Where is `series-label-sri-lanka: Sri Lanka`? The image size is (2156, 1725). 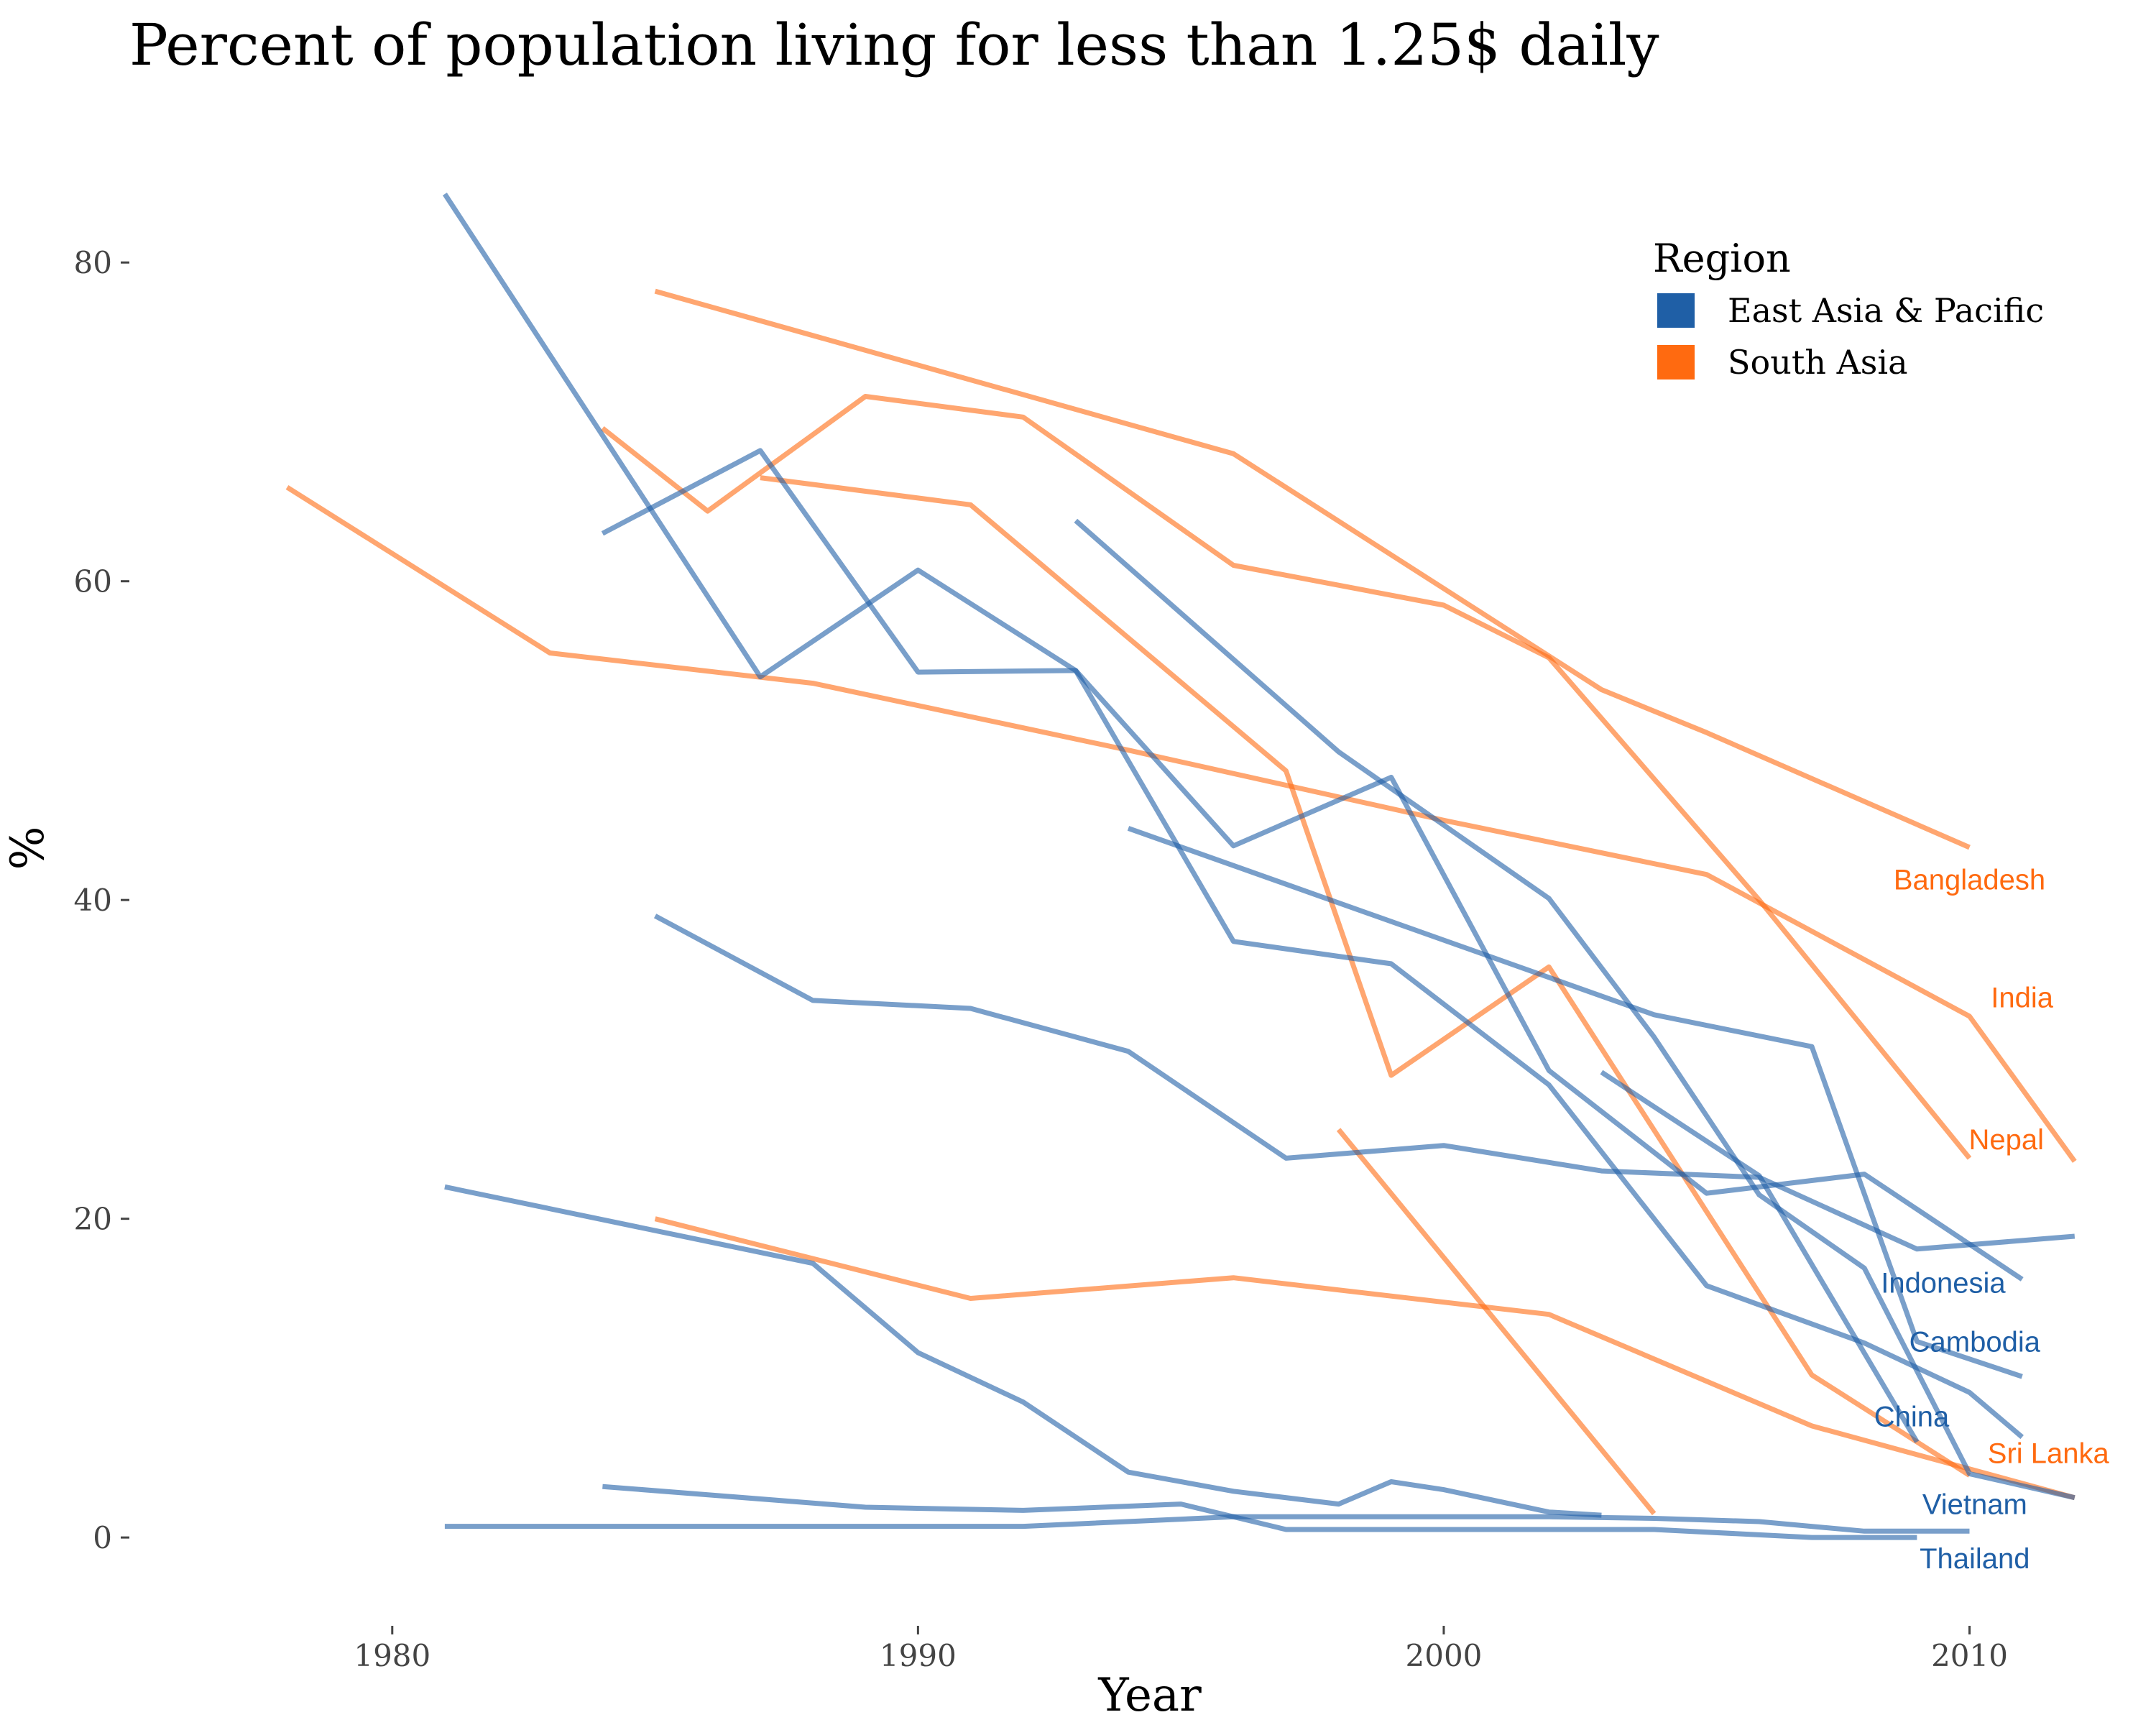 series-label-sri-lanka: Sri Lanka is located at coordinates (2049, 1454).